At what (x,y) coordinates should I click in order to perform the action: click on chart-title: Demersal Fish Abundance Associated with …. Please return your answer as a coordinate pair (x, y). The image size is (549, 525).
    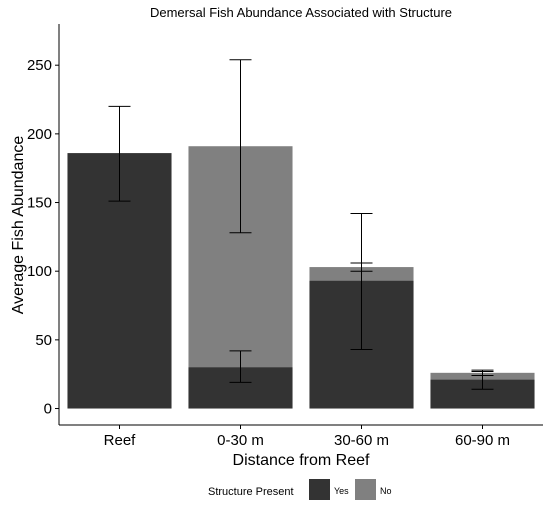
    Looking at the image, I should click on (301, 12).